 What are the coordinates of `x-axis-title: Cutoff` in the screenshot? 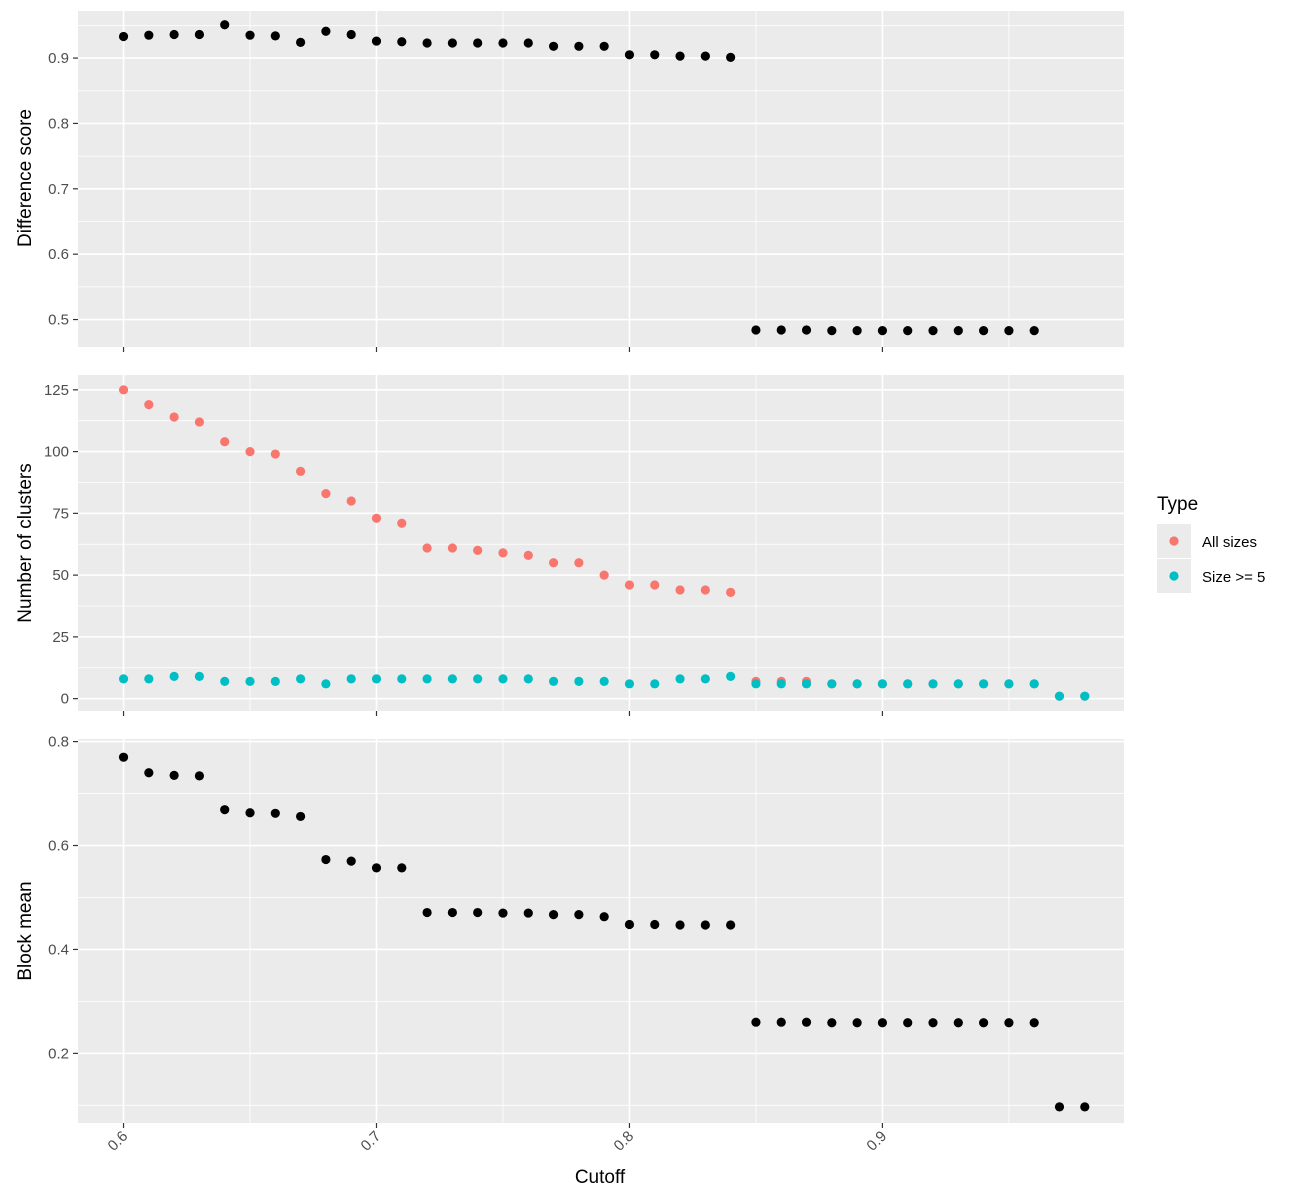 It's located at (600, 1177).